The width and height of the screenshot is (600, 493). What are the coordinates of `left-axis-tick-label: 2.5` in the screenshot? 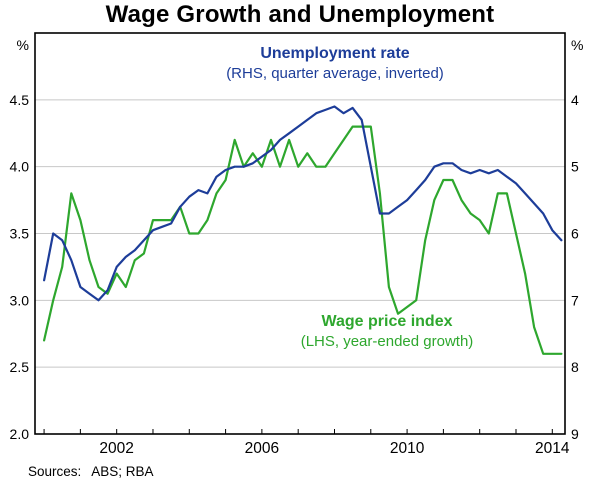 It's located at (20, 367).